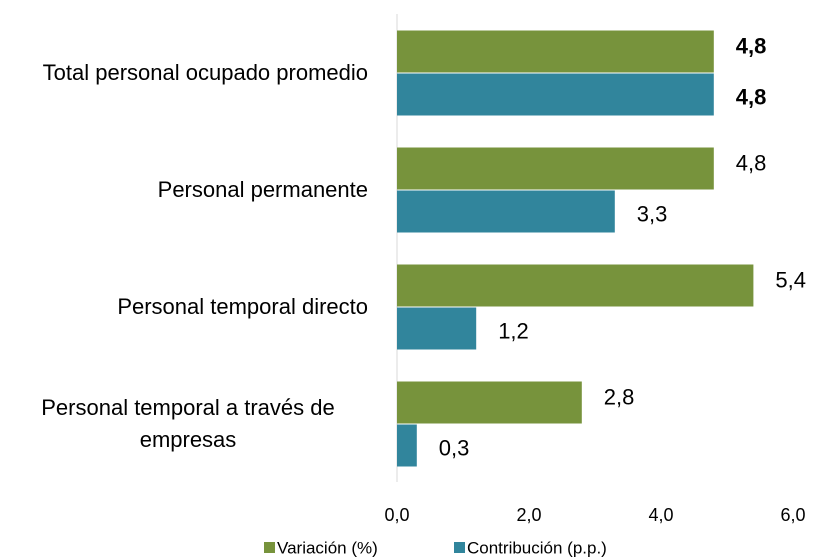 Image resolution: width=815 pixels, height=557 pixels. What do you see at coordinates (327, 547) in the screenshot?
I see `legend-label: Variación (%)` at bounding box center [327, 547].